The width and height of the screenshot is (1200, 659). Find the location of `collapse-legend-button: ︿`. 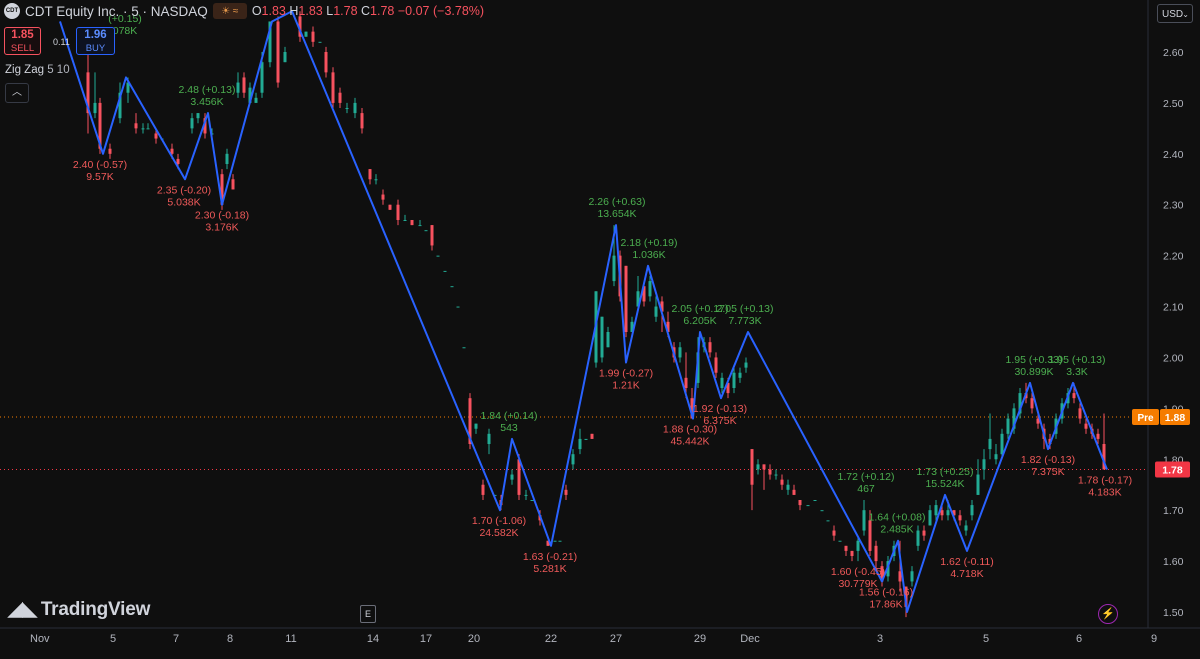

collapse-legend-button: ︿ is located at coordinates (17, 93).